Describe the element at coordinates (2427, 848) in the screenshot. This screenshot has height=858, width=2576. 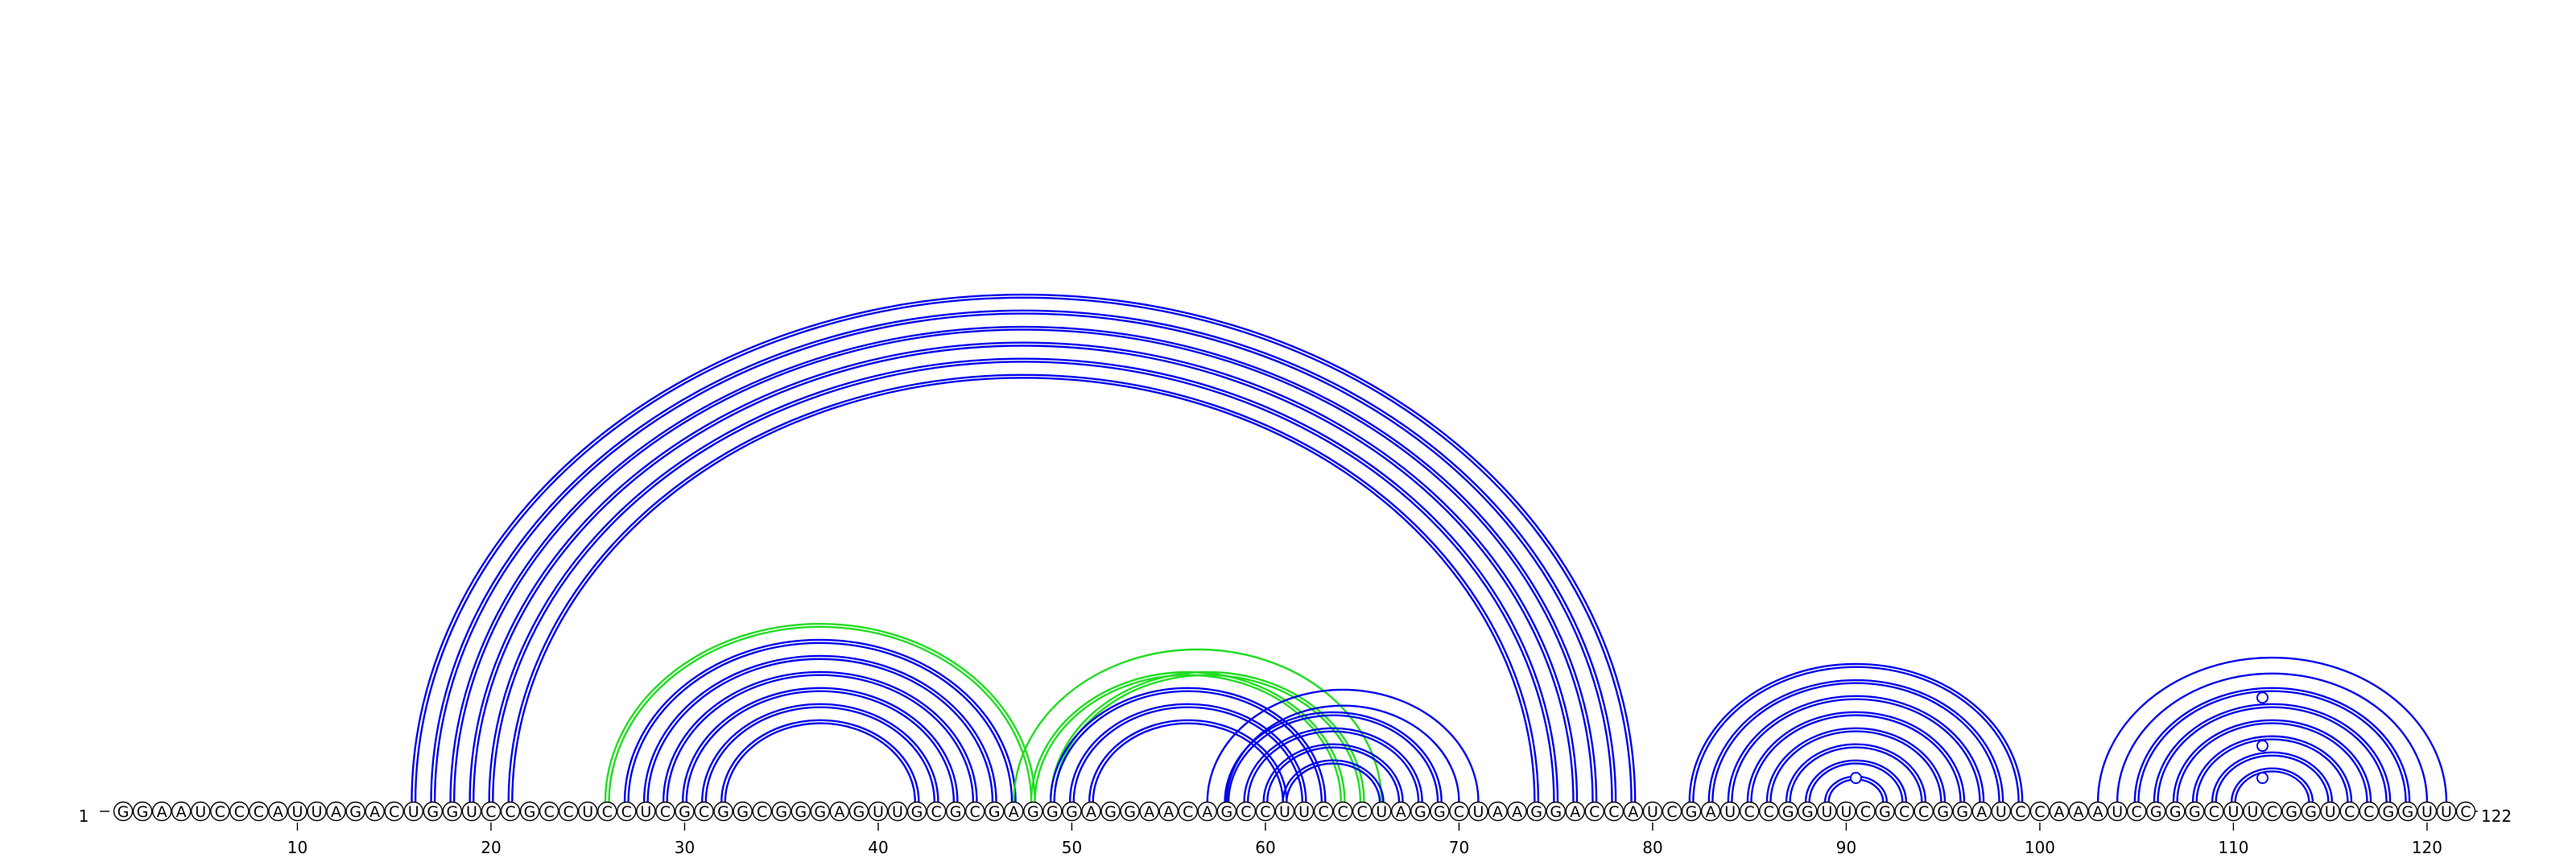
I see `tick-label: 120` at that location.